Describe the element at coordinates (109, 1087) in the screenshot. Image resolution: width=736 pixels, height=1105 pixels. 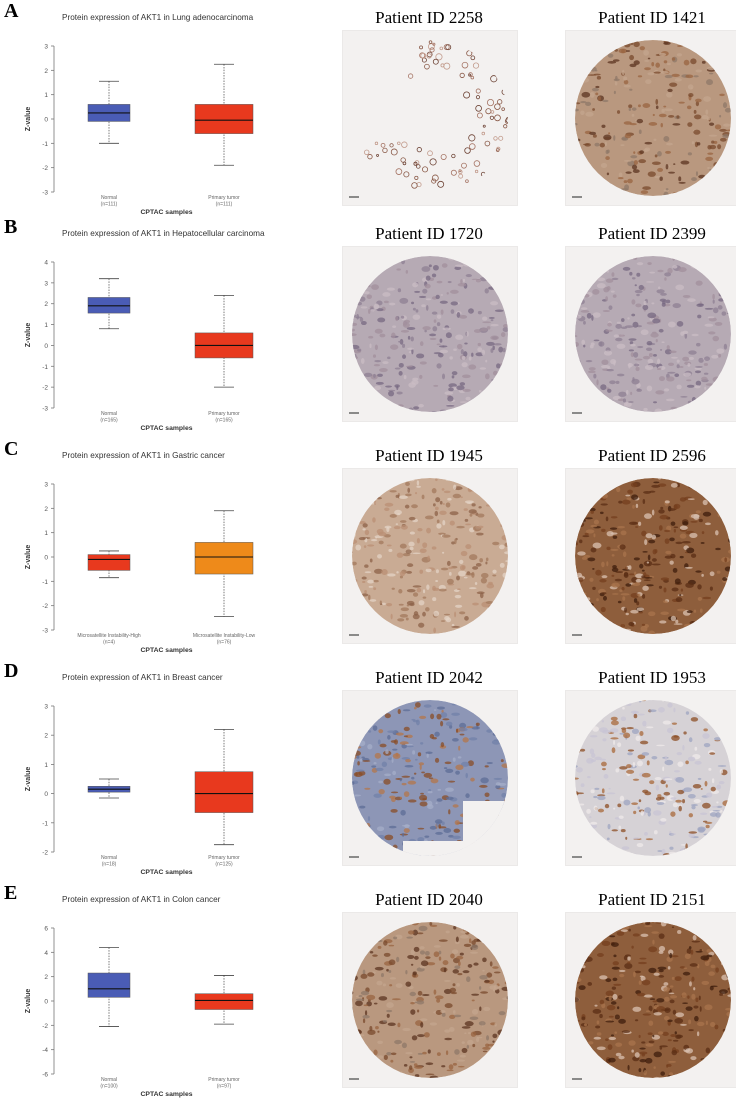
I see `group-n: (n=100)` at that location.